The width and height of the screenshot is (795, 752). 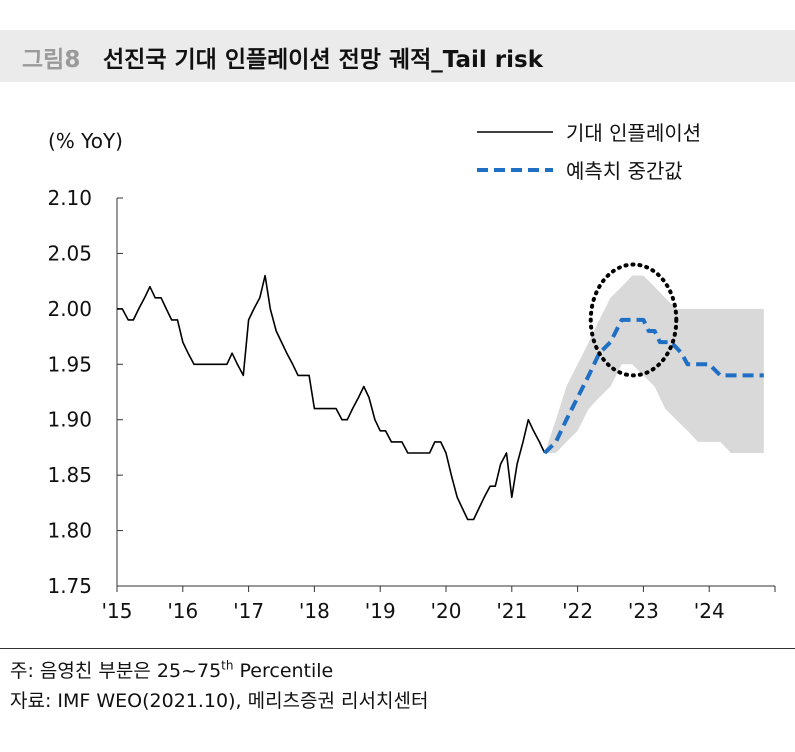 I want to click on y-tick-label: 1.95, so click(x=69, y=364).